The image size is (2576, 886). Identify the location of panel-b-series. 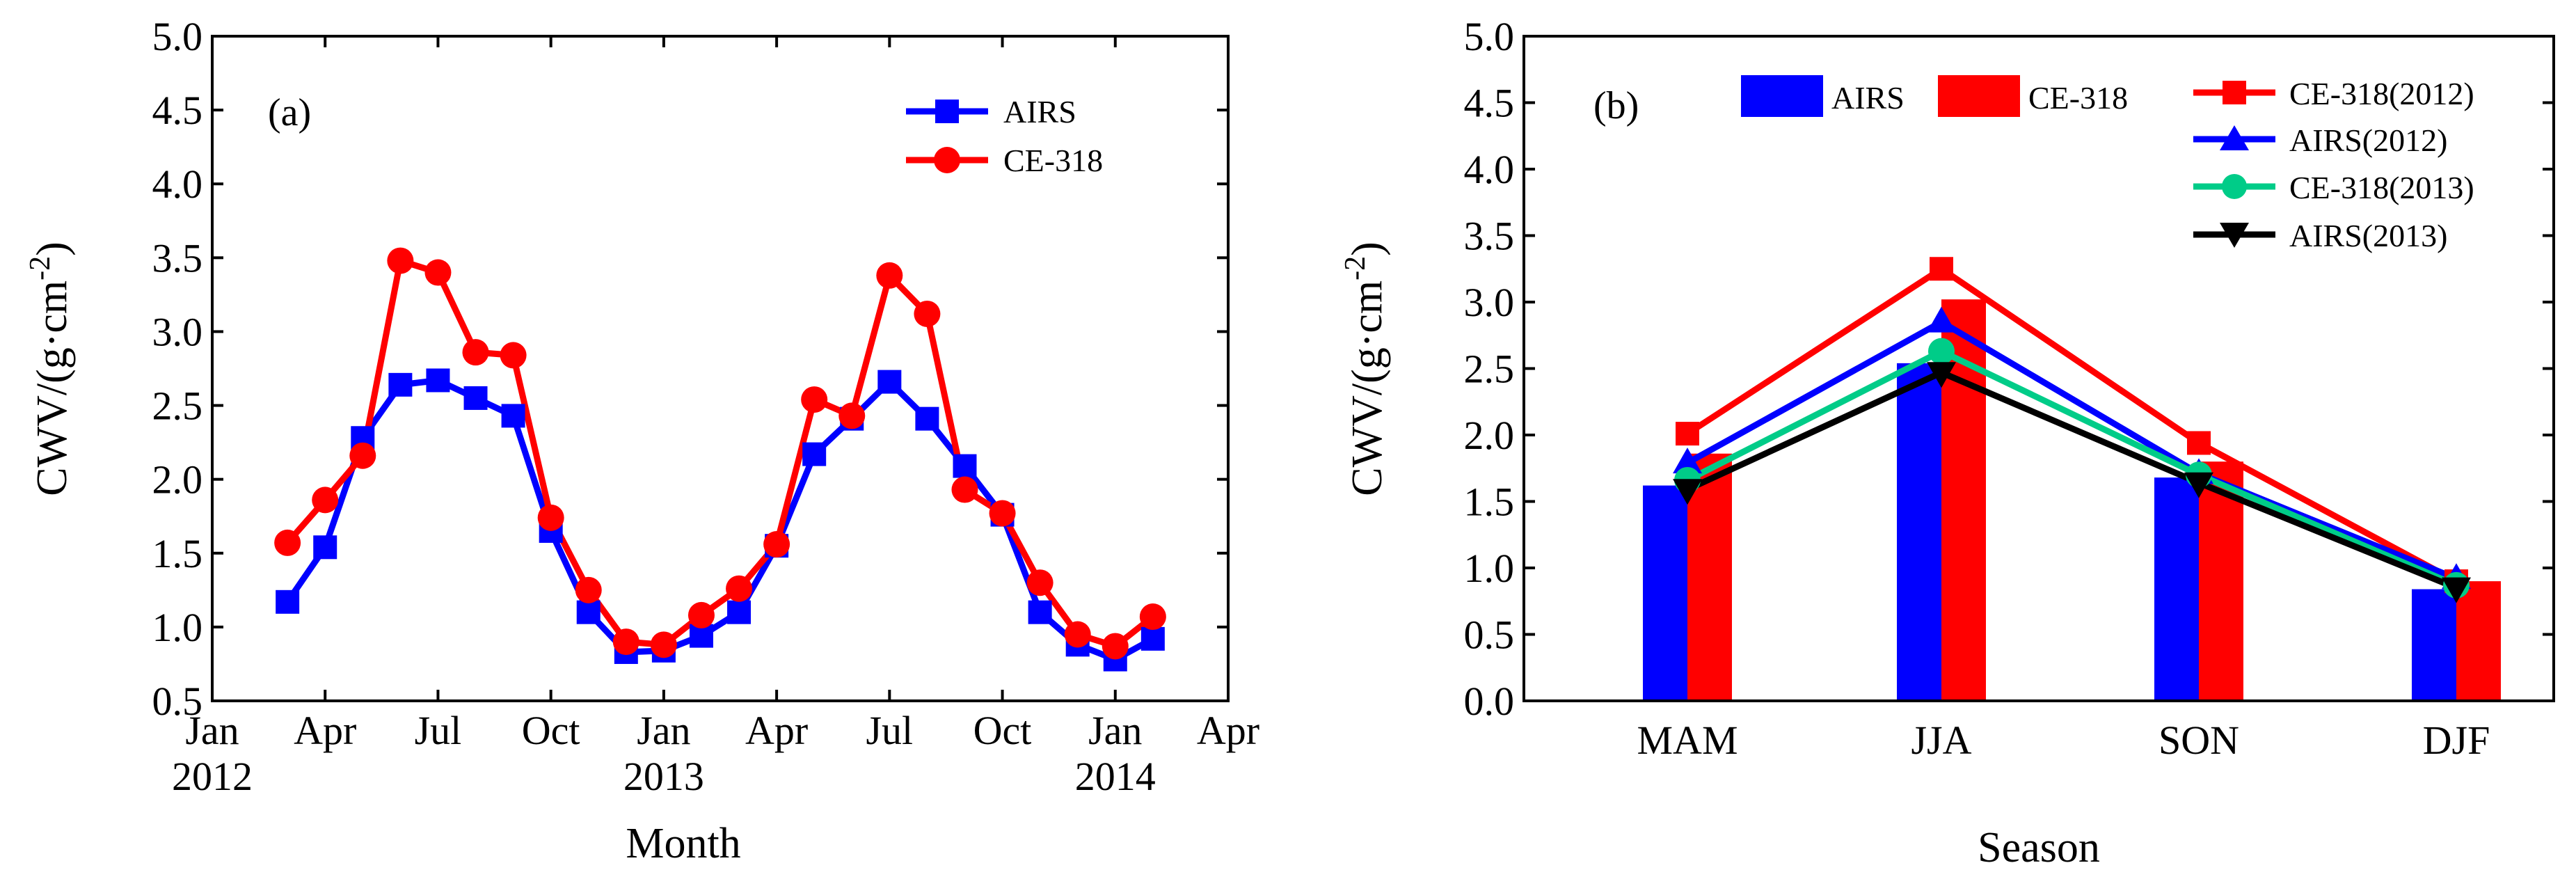
(2072, 430).